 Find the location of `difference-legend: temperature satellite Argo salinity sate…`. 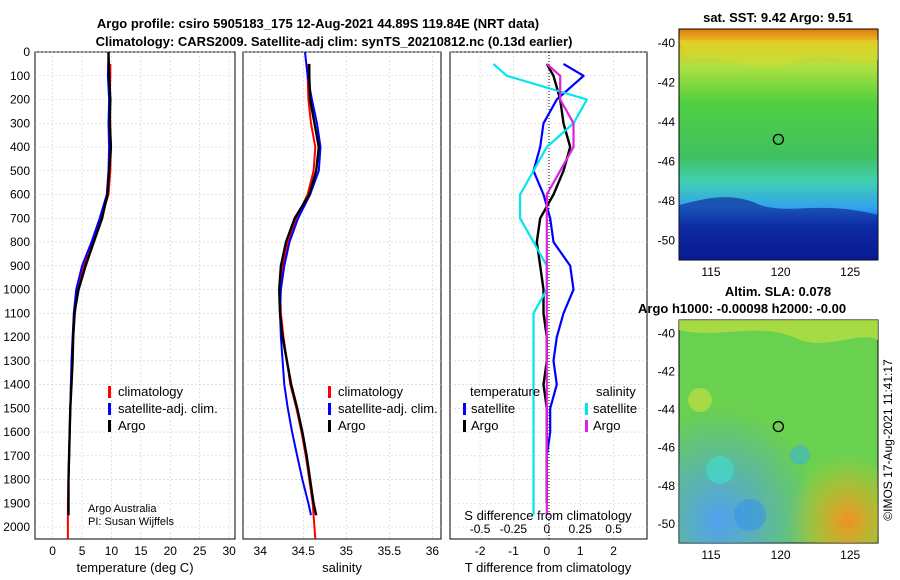

difference-legend: temperature satellite Argo salinity sate… is located at coordinates (550, 408).